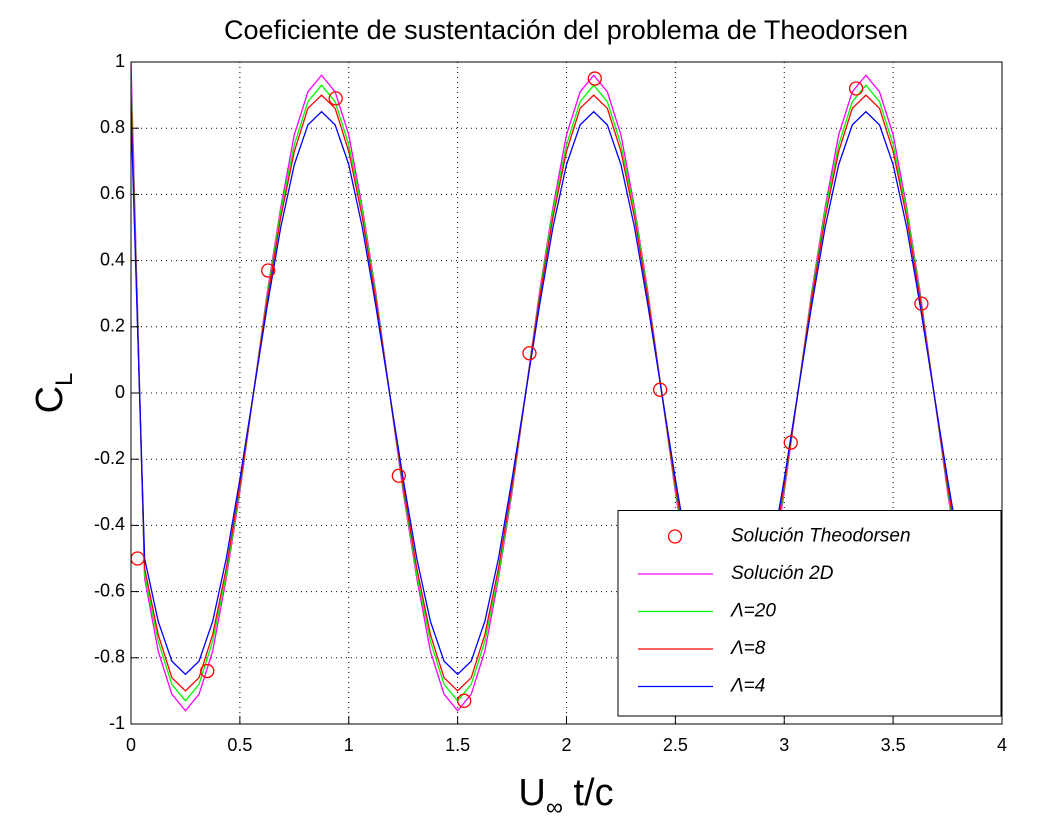 The width and height of the screenshot is (1059, 829). What do you see at coordinates (588, 793) in the screenshot?
I see `x-label-rest: t/c` at bounding box center [588, 793].